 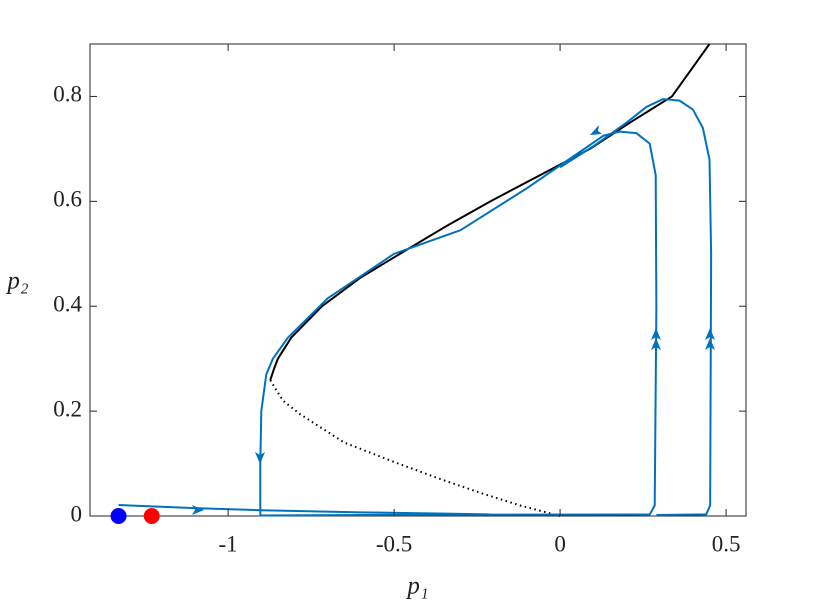 I want to click on y-tick-label: 0, so click(x=77, y=513).